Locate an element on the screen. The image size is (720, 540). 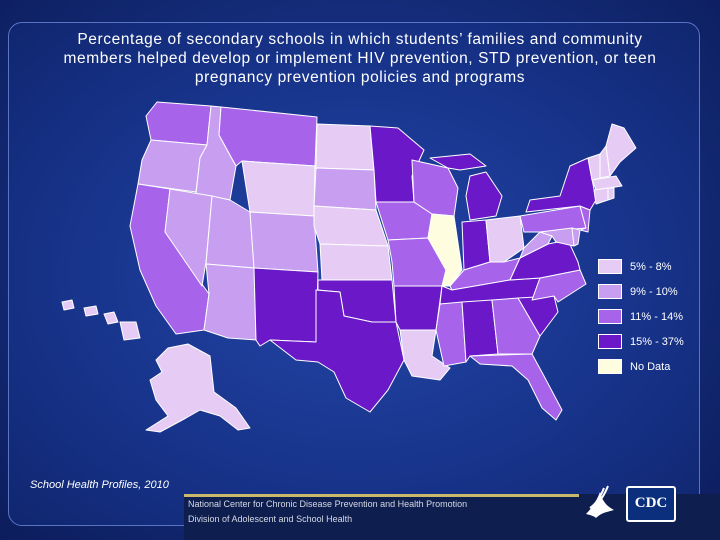
state-WA is located at coordinates (178, 123).